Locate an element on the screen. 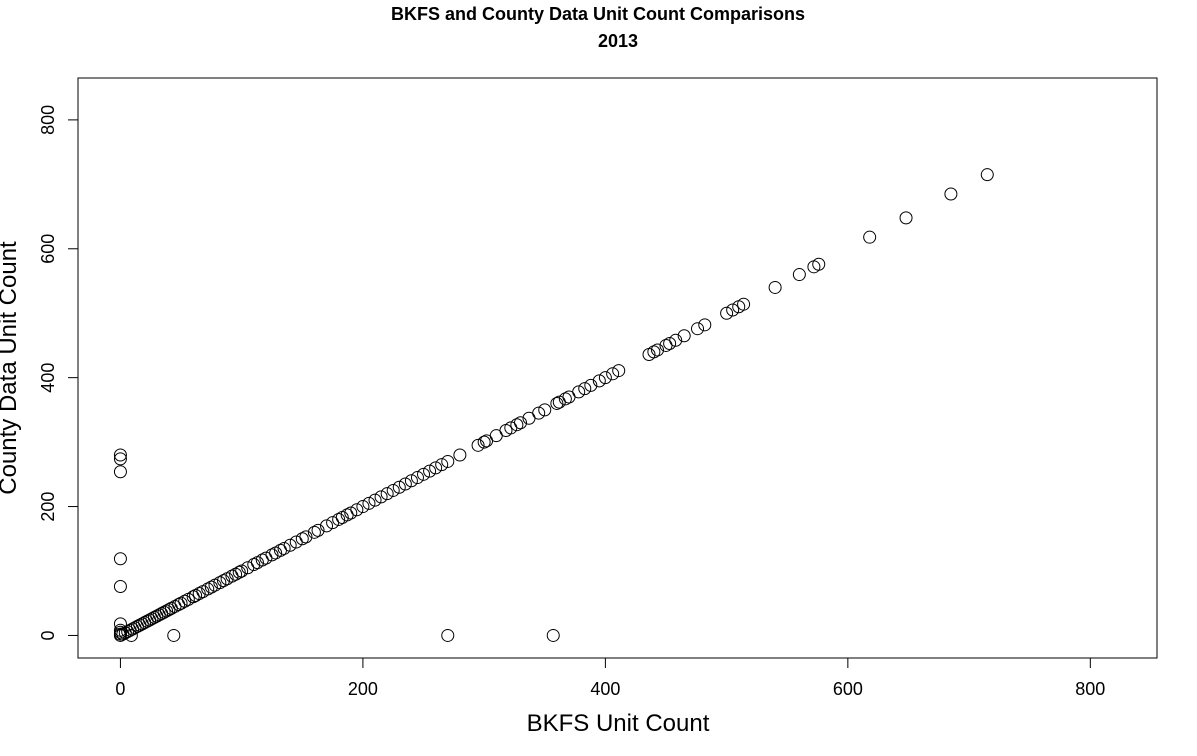 This screenshot has height=756, width=1197. x-tick-label: 0 is located at coordinates (120, 689).